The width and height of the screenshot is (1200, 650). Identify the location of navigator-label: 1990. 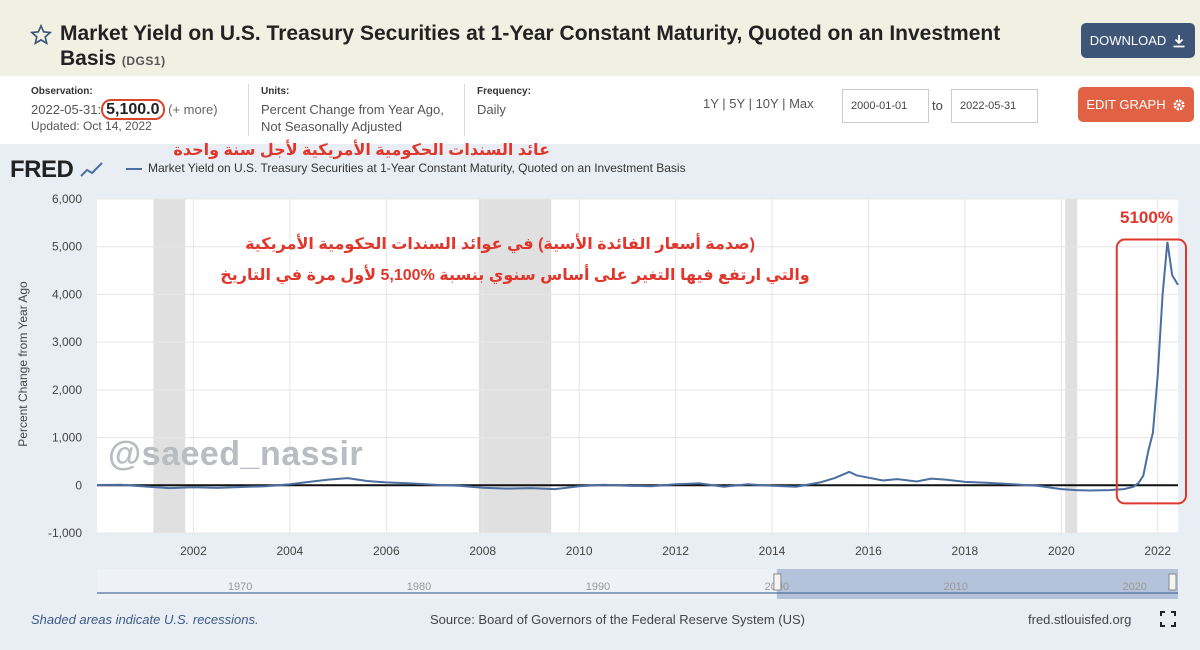
(598, 587).